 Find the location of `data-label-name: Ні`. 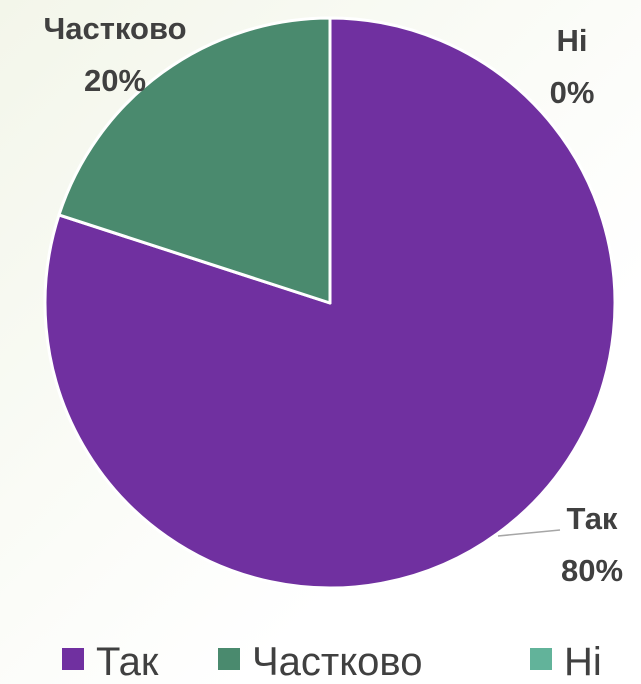

data-label-name: Ні is located at coordinates (572, 40).